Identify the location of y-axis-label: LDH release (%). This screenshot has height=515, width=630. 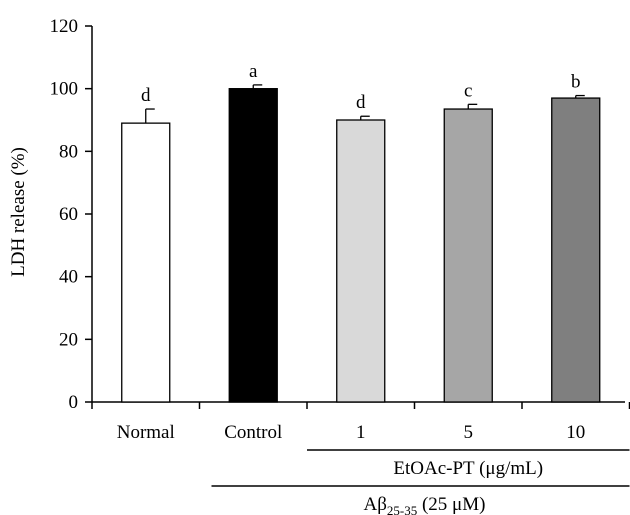
(18, 212).